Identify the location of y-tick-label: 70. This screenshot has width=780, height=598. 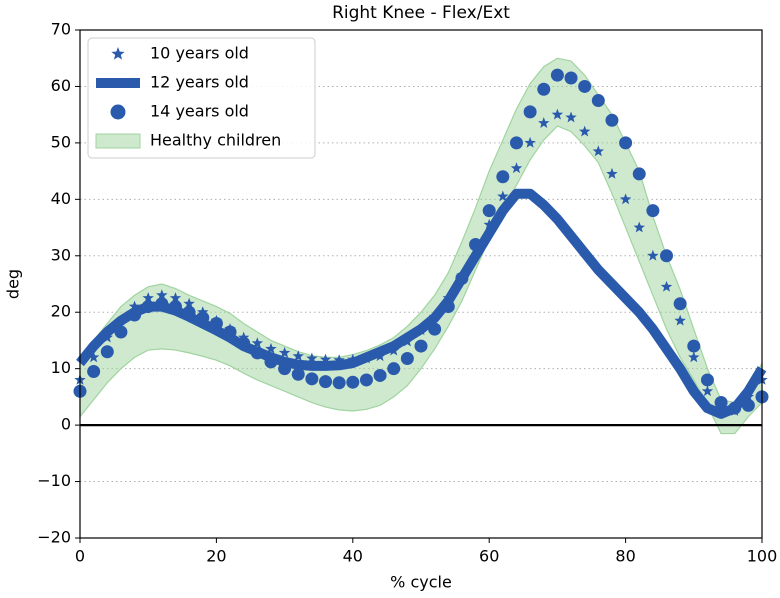
(61, 29).